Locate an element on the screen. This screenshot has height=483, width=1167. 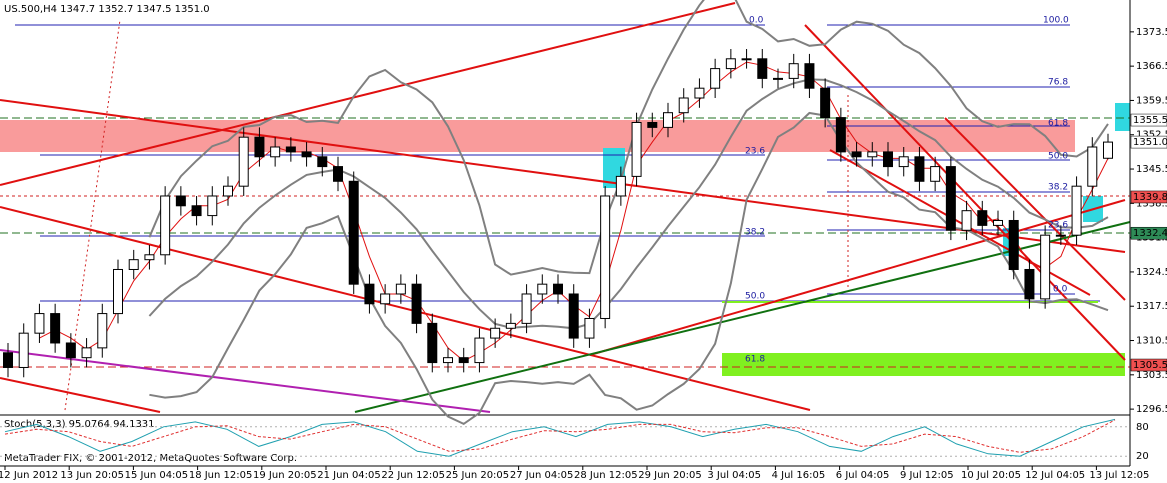
y-tick-label: 1324.5 is located at coordinates (1151, 272).